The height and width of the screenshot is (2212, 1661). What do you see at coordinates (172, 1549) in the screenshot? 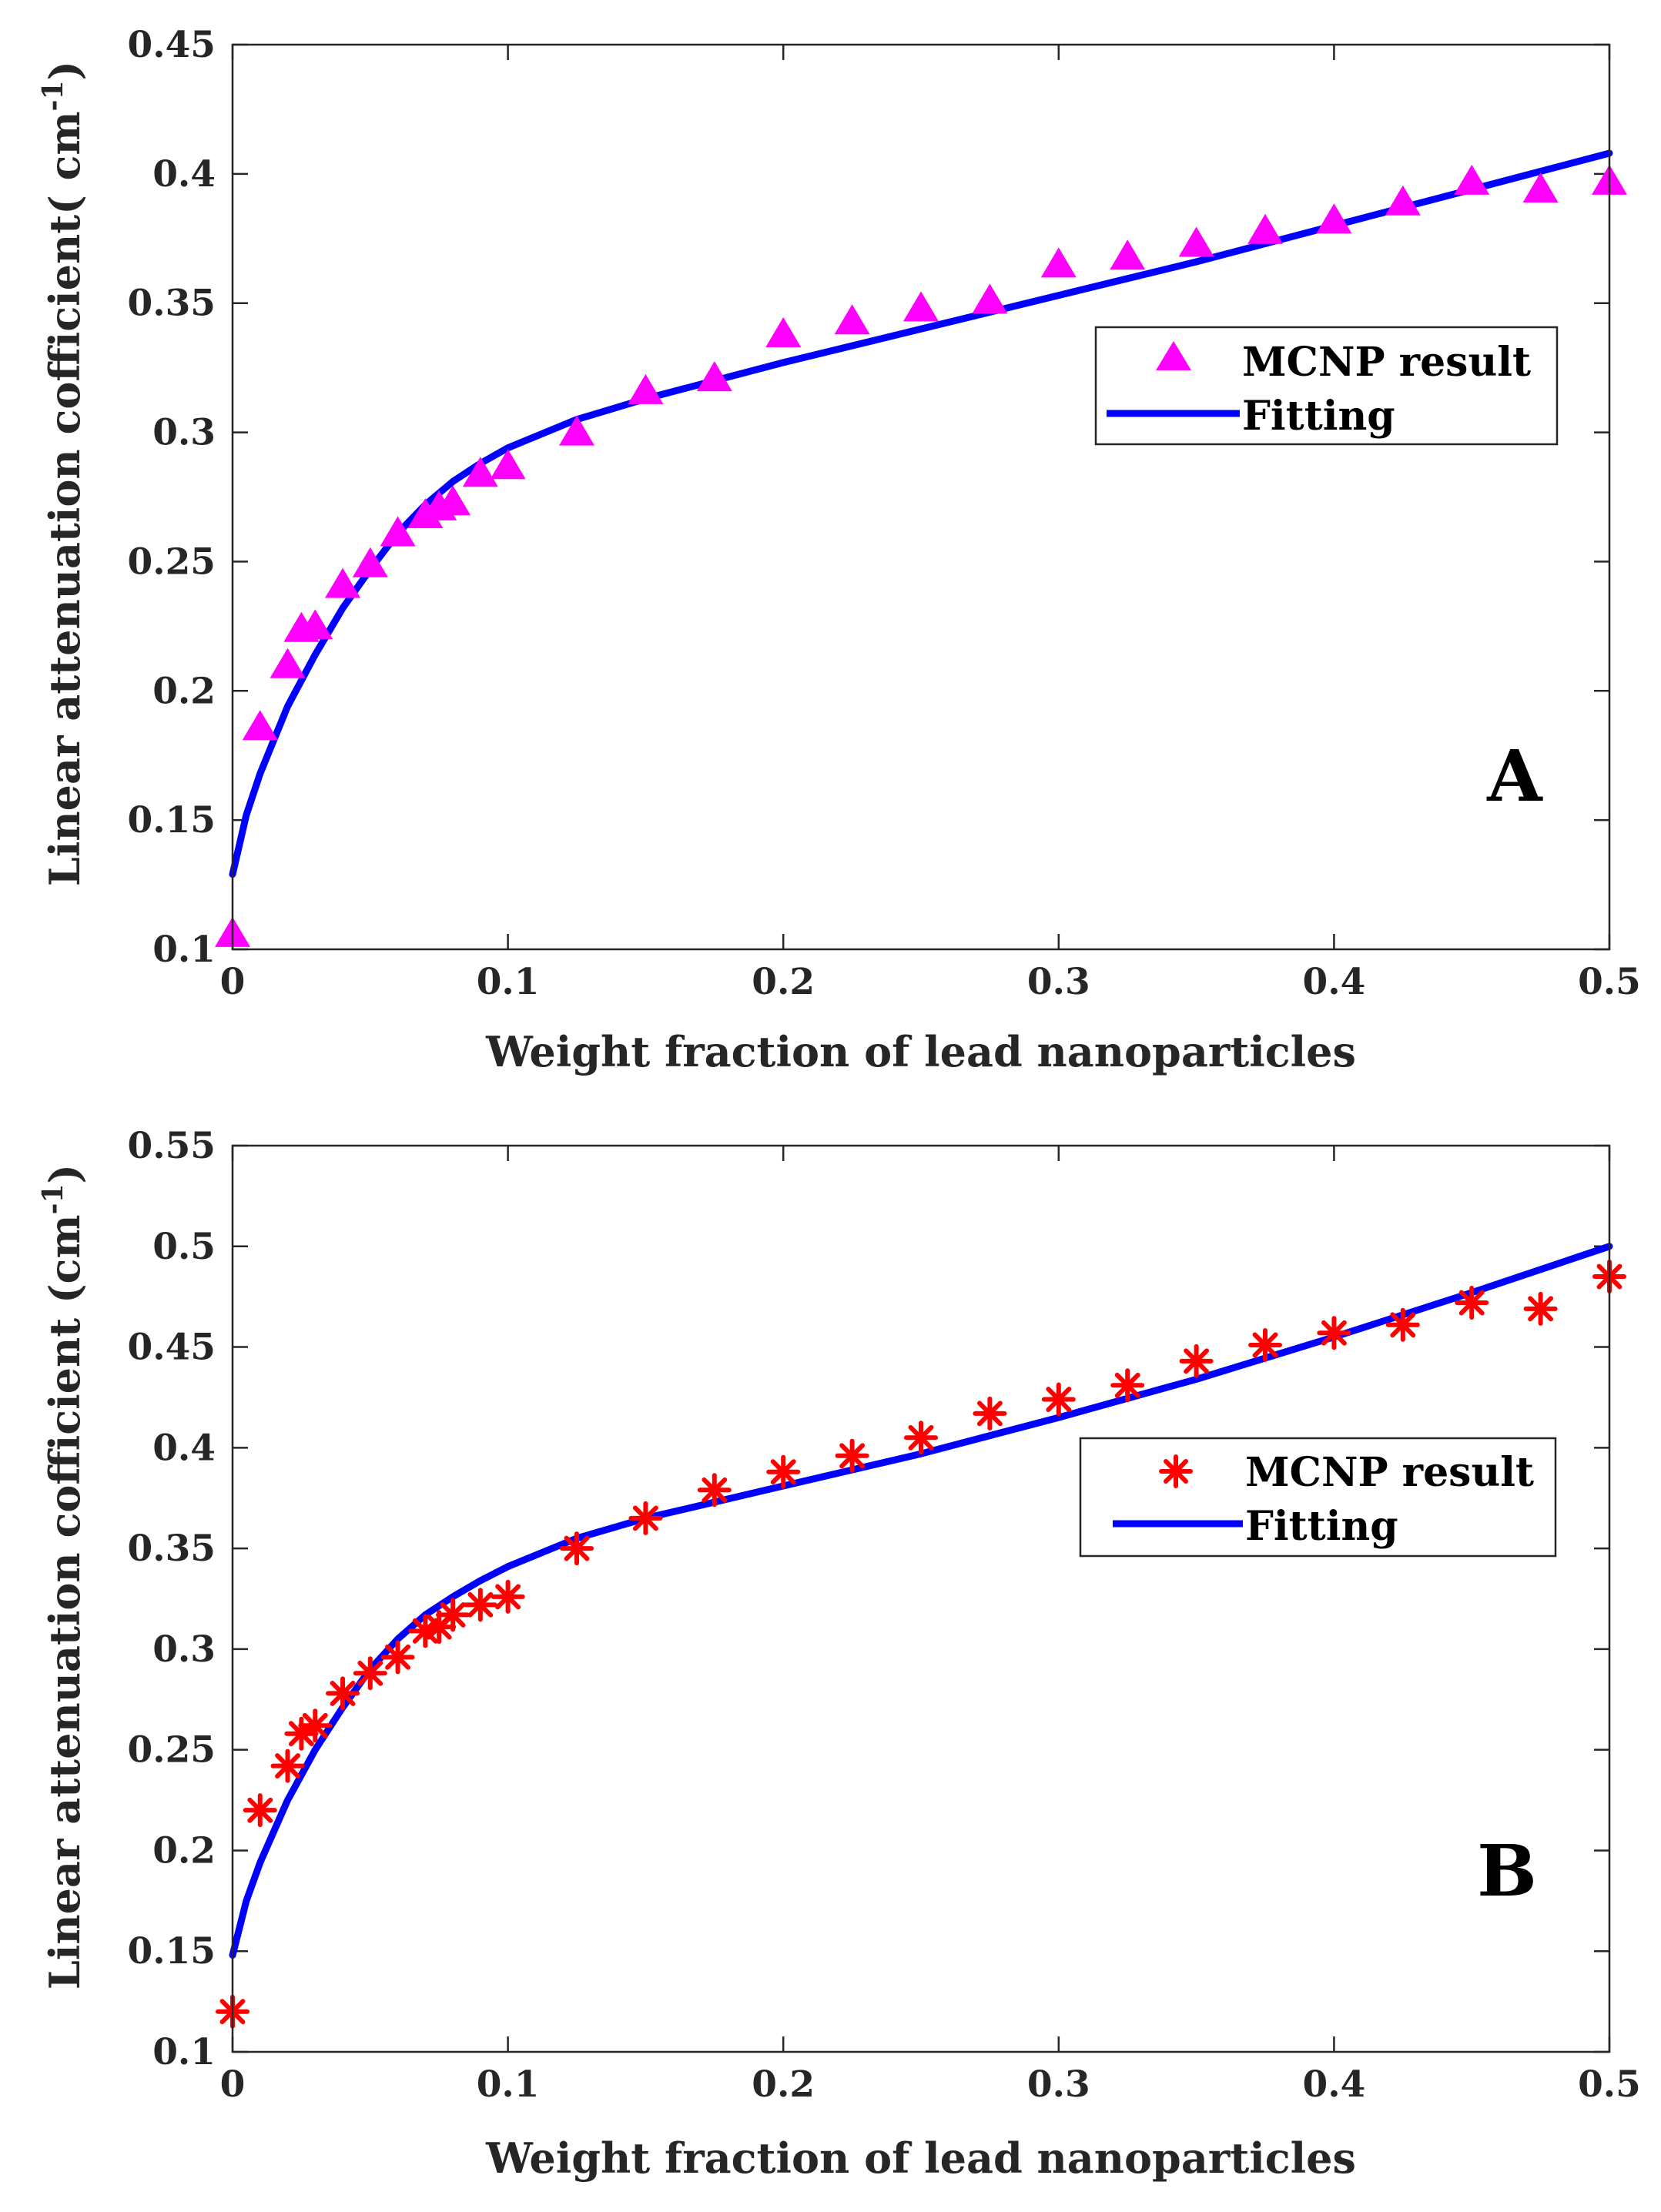
I see `y-tick-label-b-5: 0.35` at bounding box center [172, 1549].